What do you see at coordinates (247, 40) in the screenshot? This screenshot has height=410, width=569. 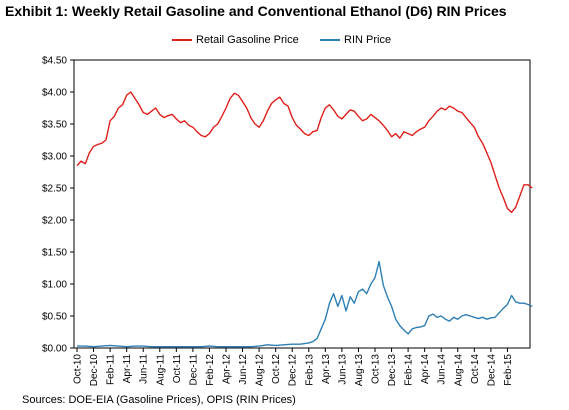 I see `legend-label-gasoline: Retail Gasoline Price` at bounding box center [247, 40].